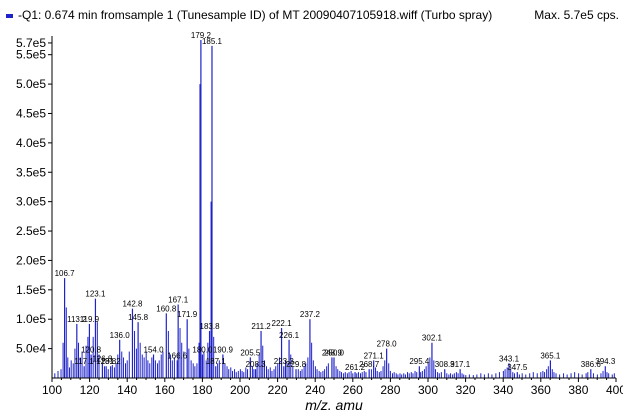 The width and height of the screenshot is (623, 410). Describe the element at coordinates (65, 273) in the screenshot. I see `peak-label: 106.7` at that location.